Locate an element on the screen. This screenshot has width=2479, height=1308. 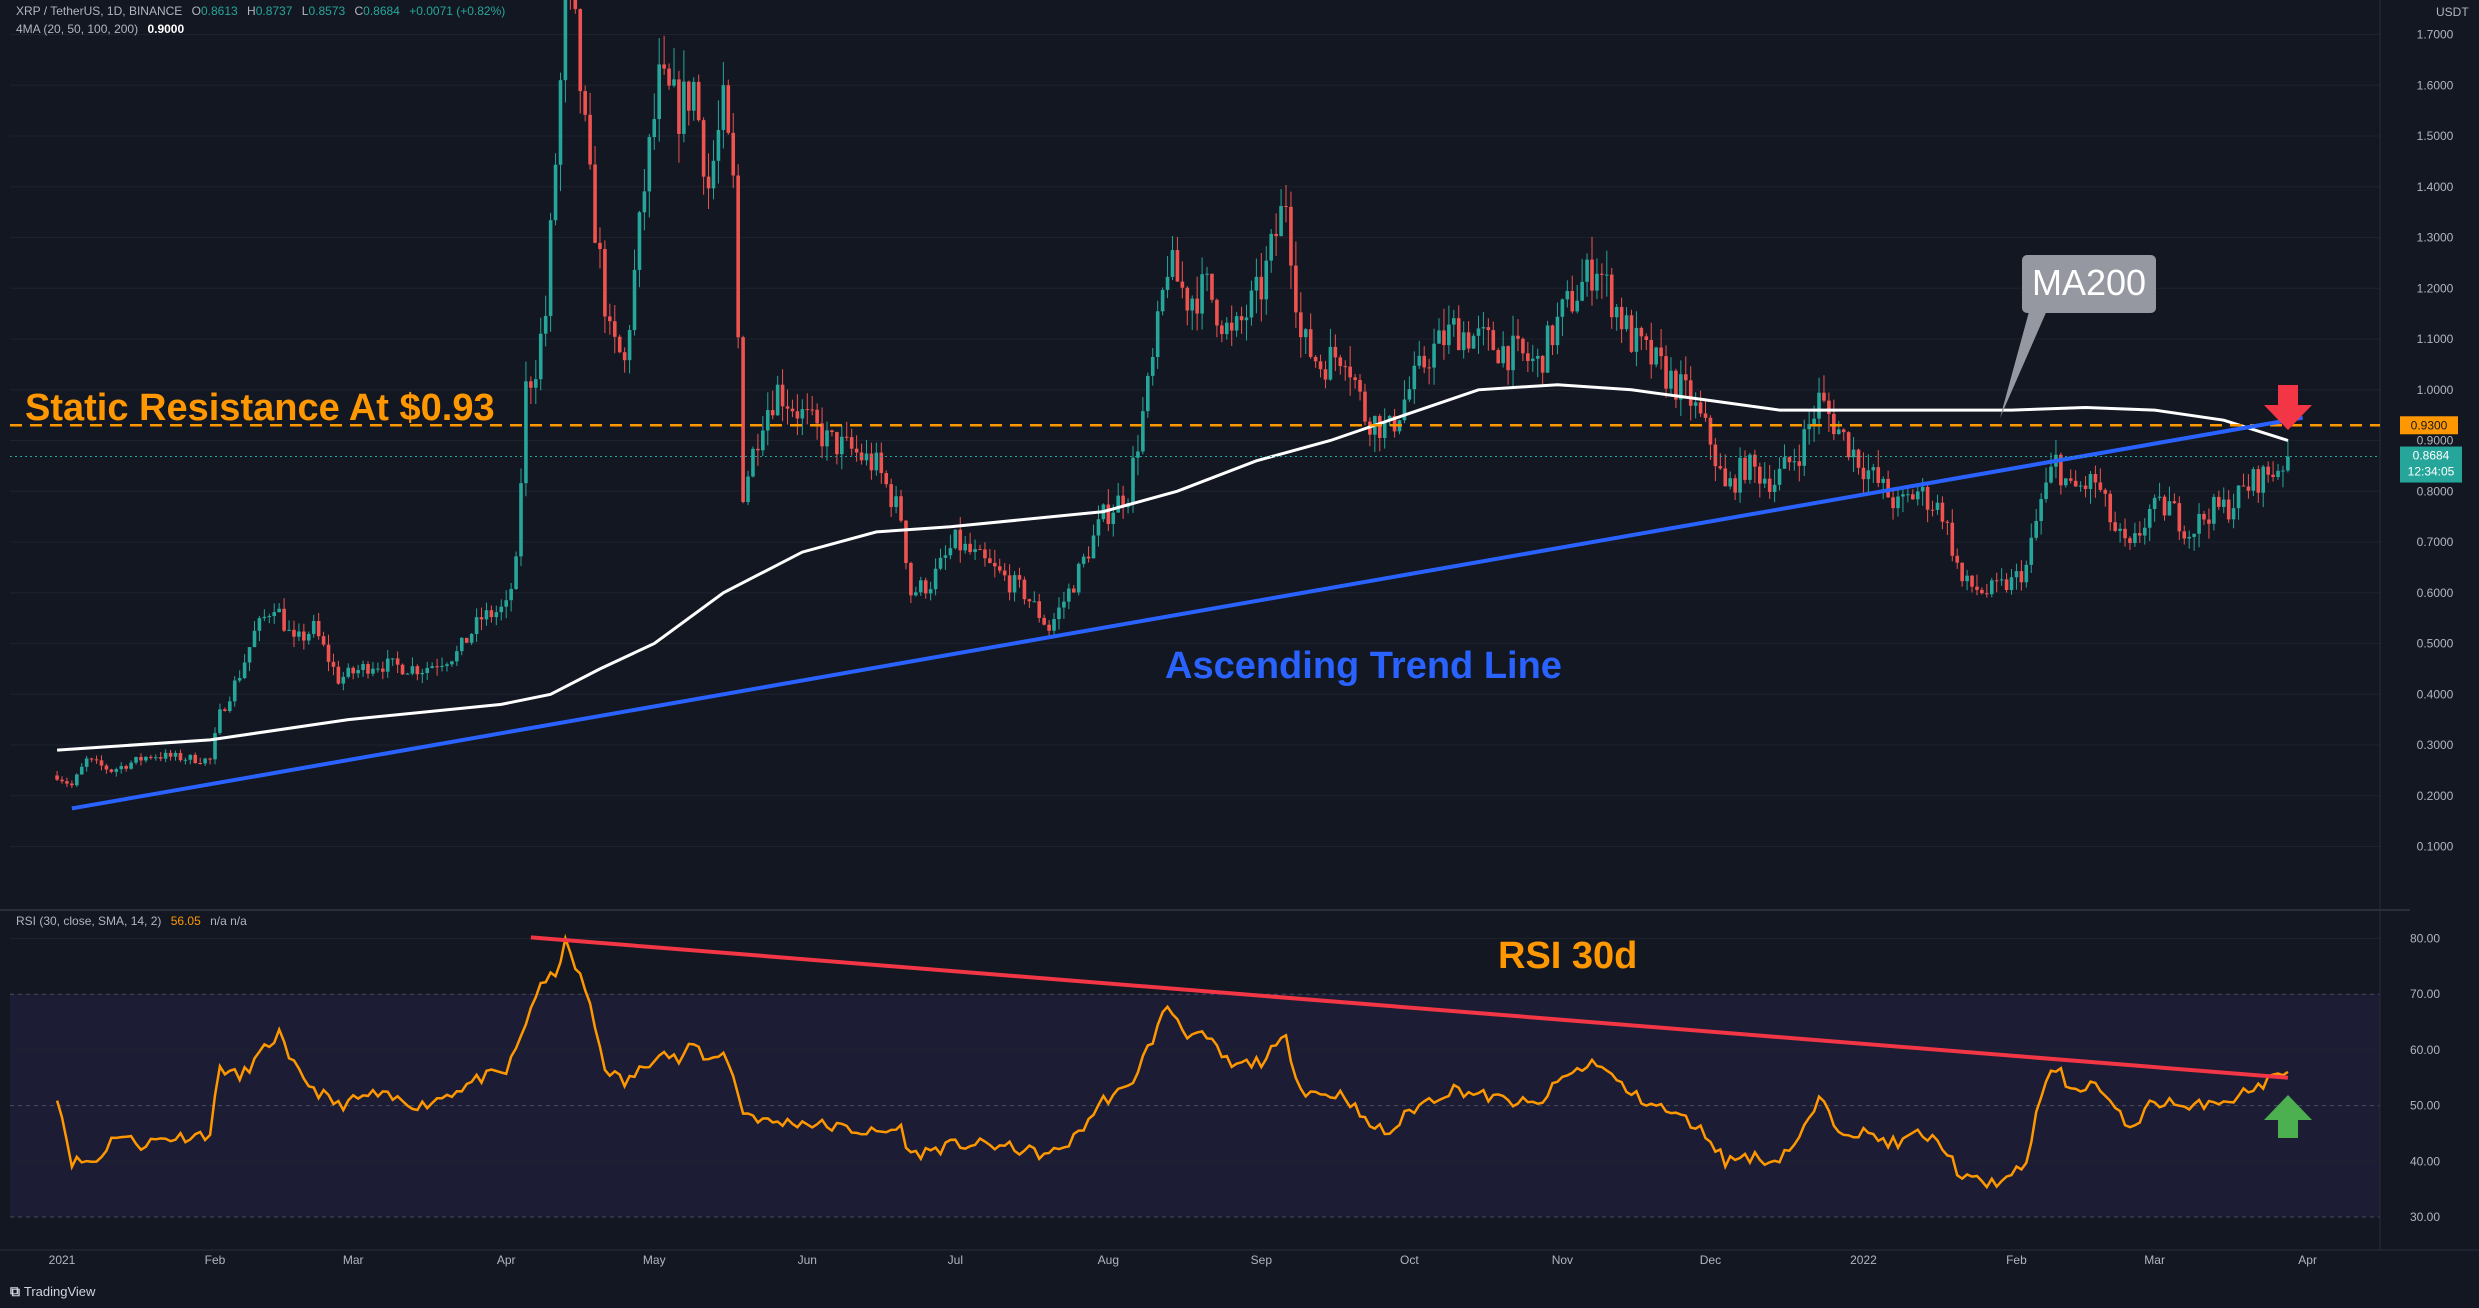
time-tick-label: Sep is located at coordinates (1262, 1260).